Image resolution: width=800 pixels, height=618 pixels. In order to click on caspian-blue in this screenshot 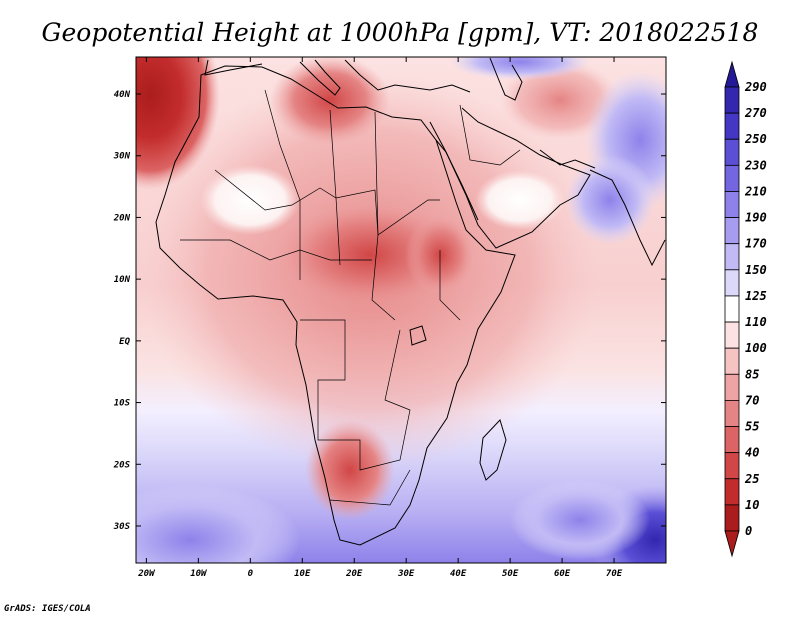, I will do `click(520, 68)`.